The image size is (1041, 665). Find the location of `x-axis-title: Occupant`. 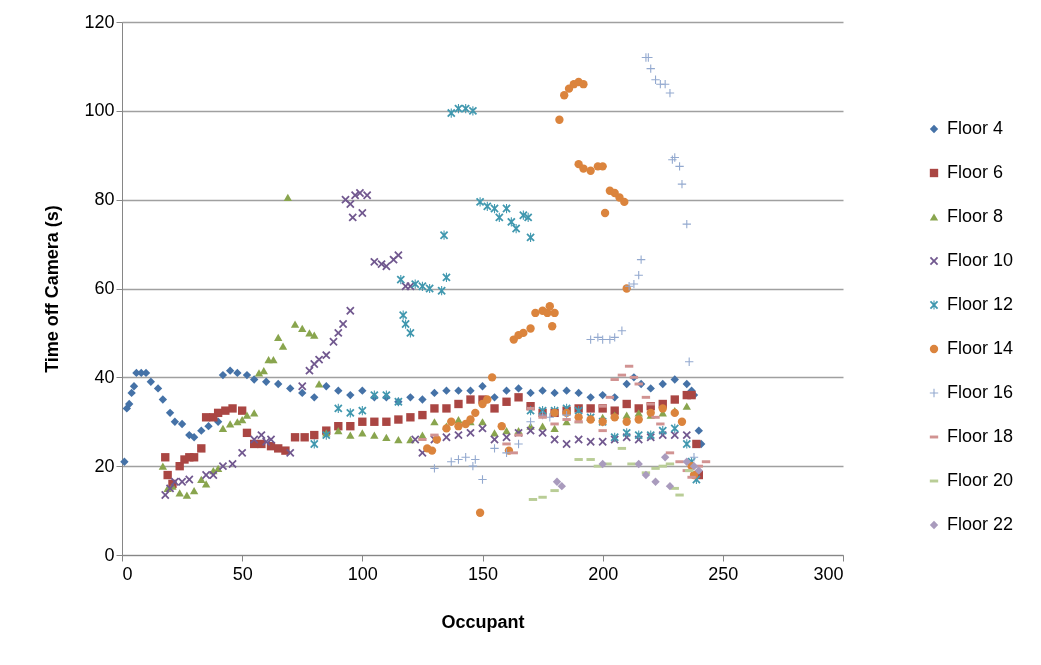

x-axis-title: Occupant is located at coordinates (483, 621).